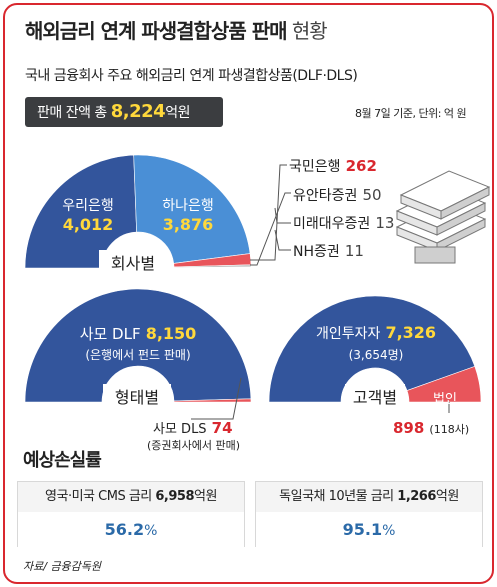 Image resolution: width=497 pixels, height=587 pixels. I want to click on loss-card-cms-label: 영국·미국 CMS 금리 6,958억원, so click(131, 496).